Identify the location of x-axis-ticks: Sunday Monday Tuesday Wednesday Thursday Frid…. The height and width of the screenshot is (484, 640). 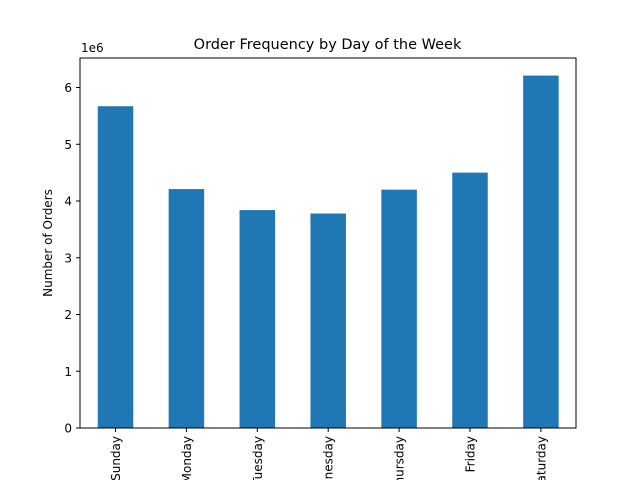
(328, 456).